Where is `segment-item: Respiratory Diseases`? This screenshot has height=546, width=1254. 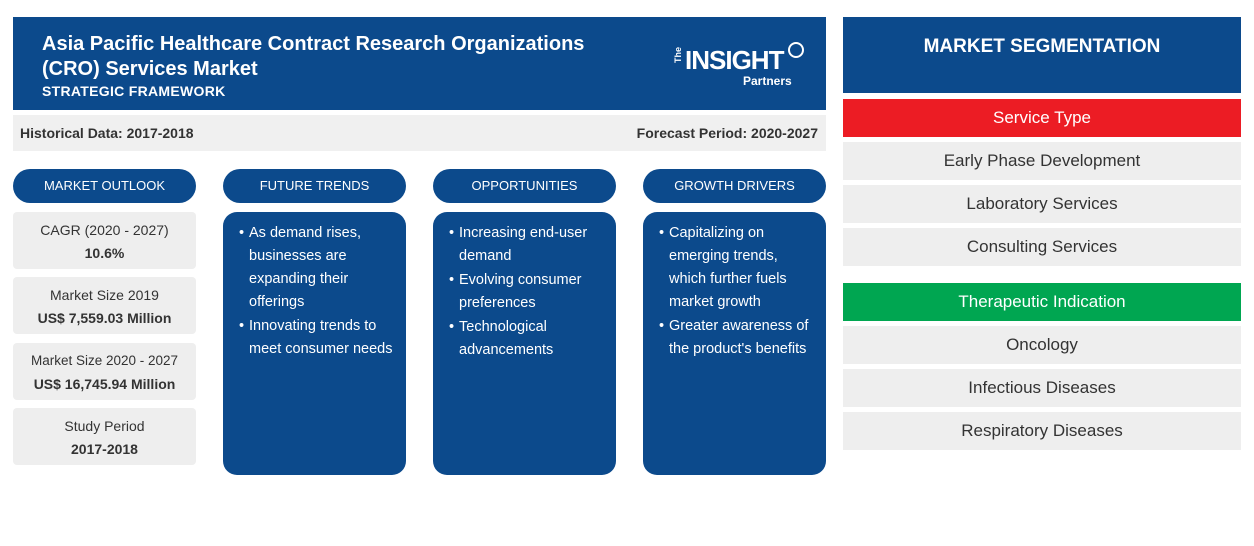
segment-item: Respiratory Diseases is located at coordinates (1042, 431).